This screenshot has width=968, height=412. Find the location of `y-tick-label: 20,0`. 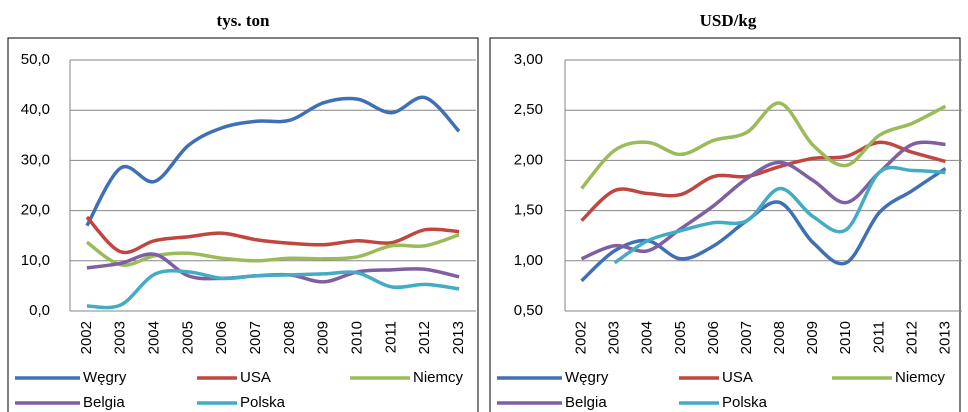

y-tick-label: 20,0 is located at coordinates (35, 210).